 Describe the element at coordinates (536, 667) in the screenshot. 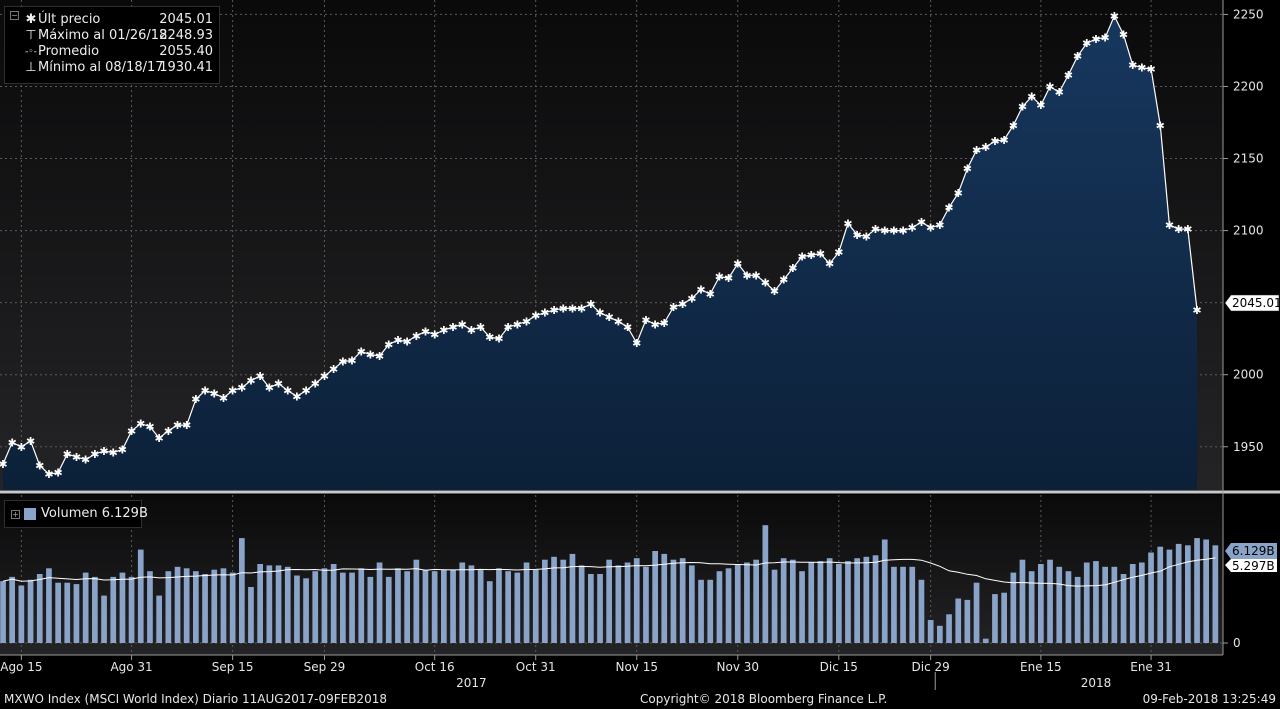

I see `x-tick-label: Oct 31` at that location.